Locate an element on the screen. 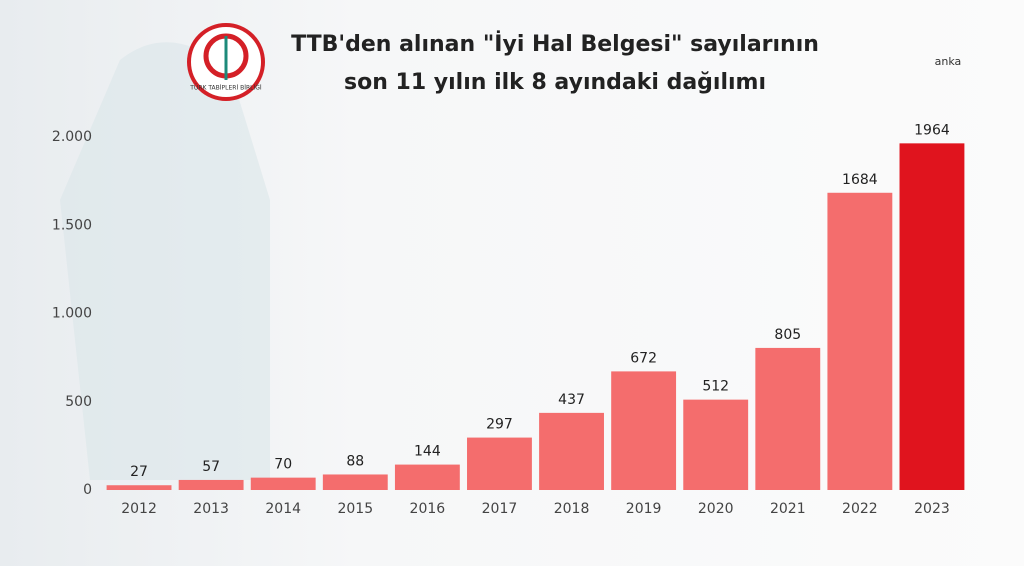  x-tick-label: 2019 is located at coordinates (644, 509).